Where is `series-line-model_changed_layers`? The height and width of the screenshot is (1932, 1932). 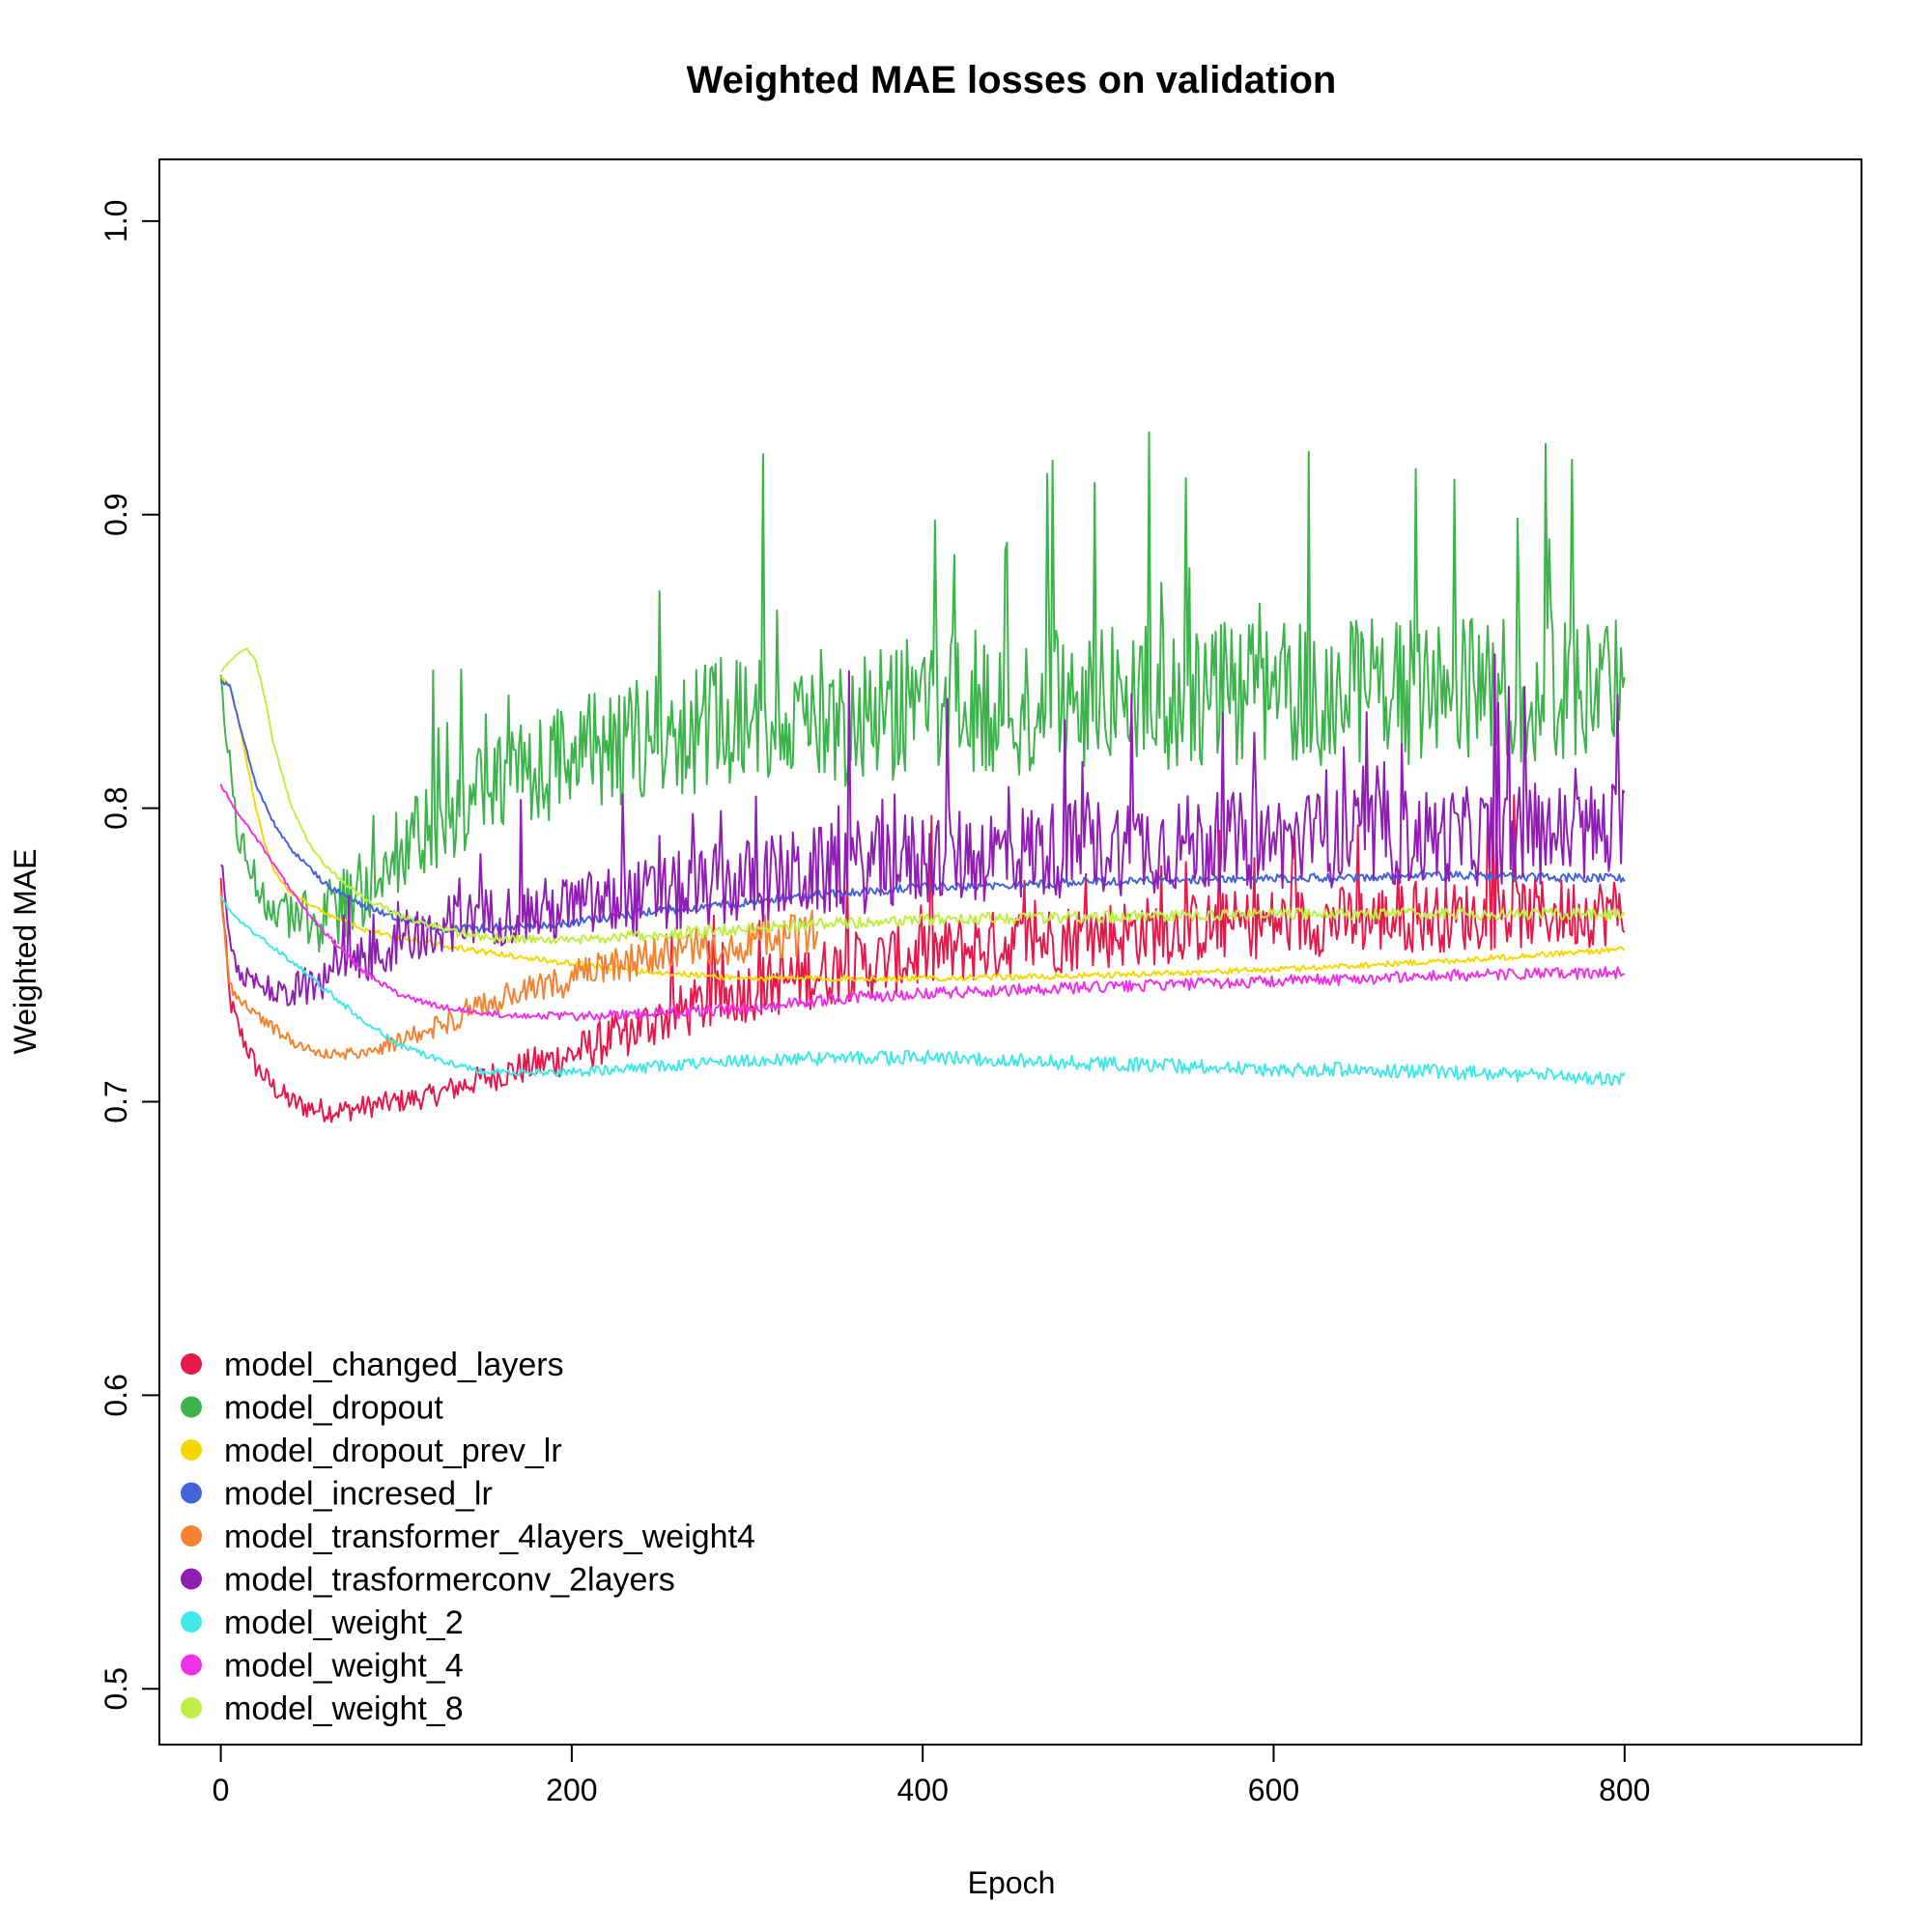 series-line-model_changed_layers is located at coordinates (922, 958).